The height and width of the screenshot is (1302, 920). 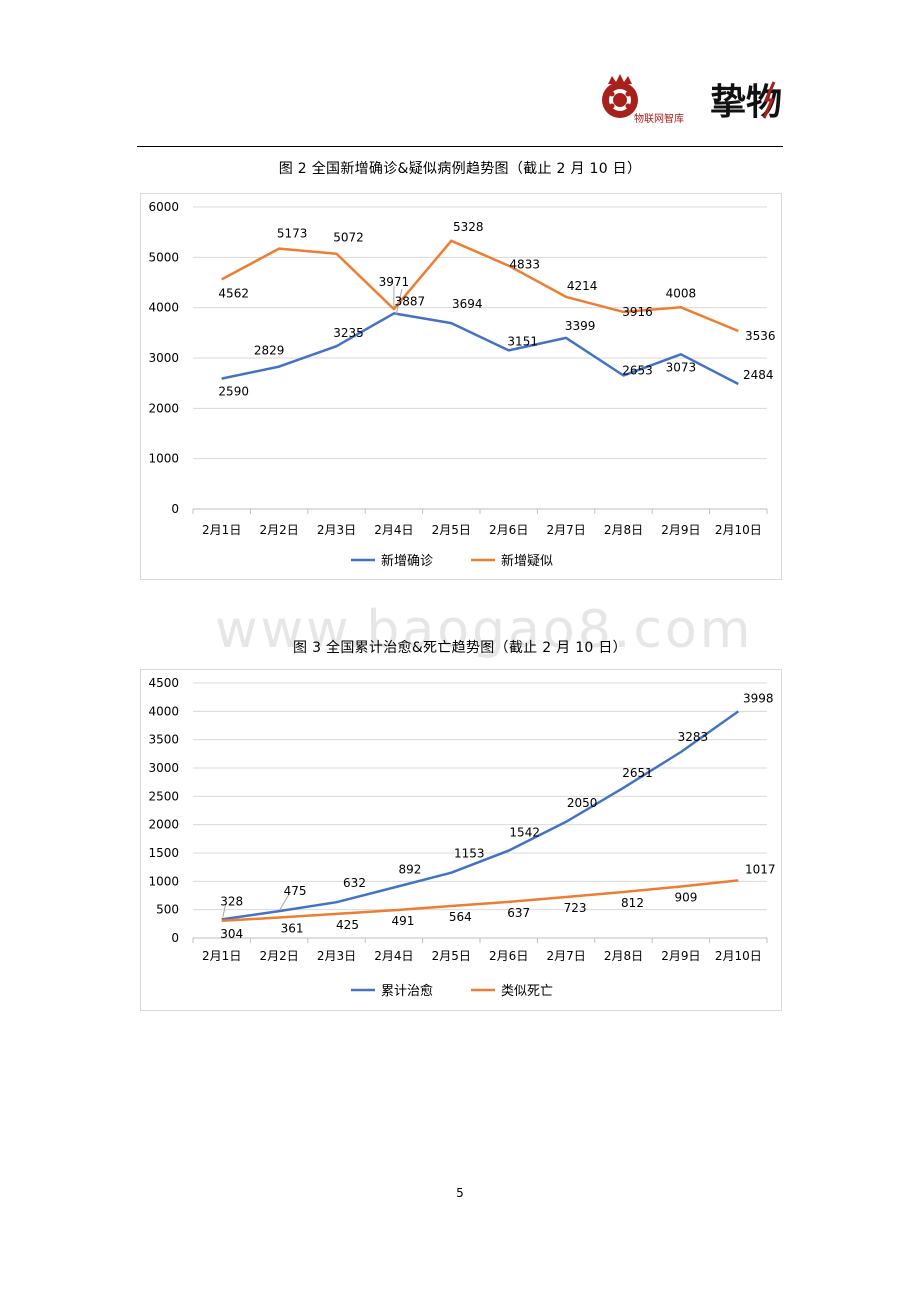 I want to click on y-tick-label: 2500, so click(x=163, y=796).